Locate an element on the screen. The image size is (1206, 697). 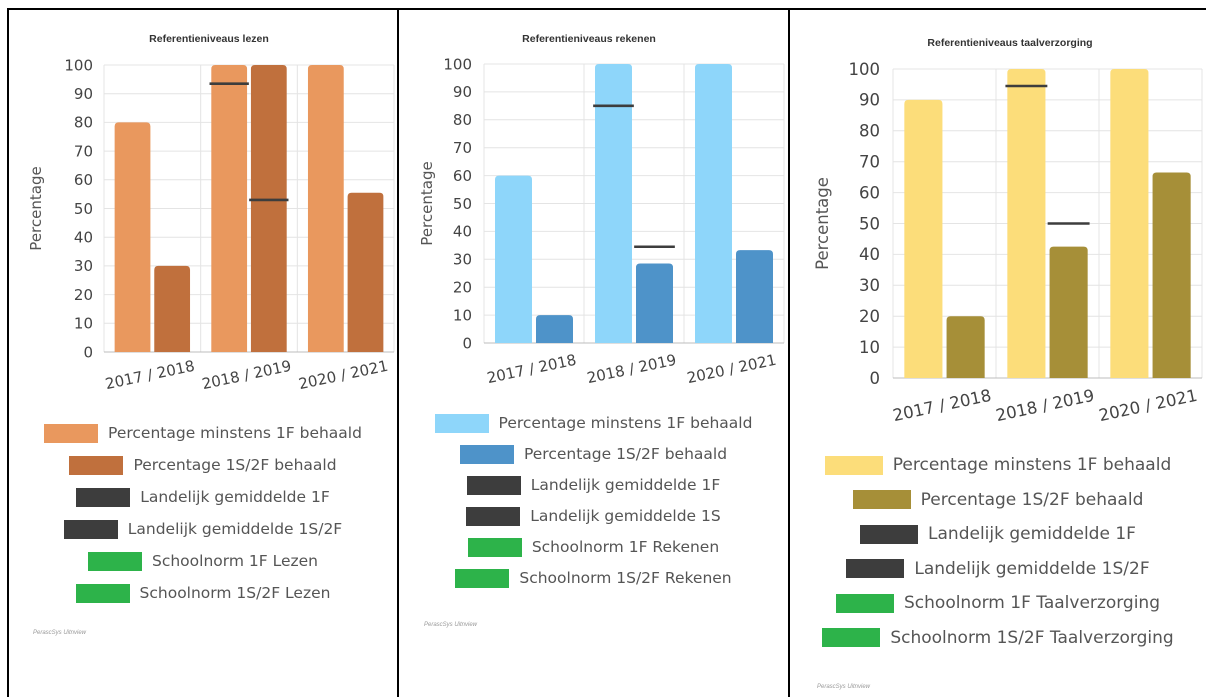
legend-label: Landelijk gemiddelde 1S is located at coordinates (625, 516).